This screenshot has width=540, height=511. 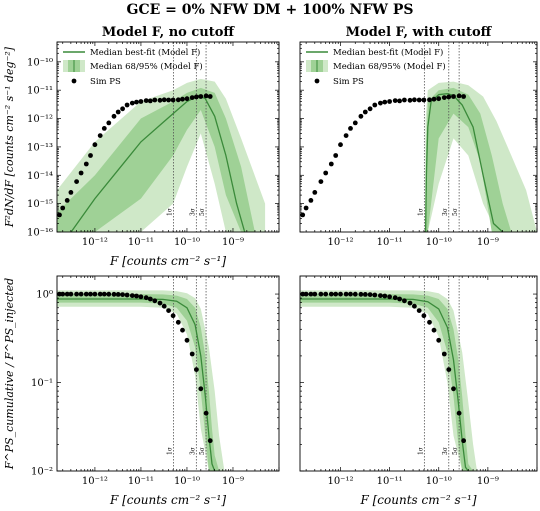 I want to click on panel-2-xtick-label: 10⁻¹², so click(x=340, y=242).